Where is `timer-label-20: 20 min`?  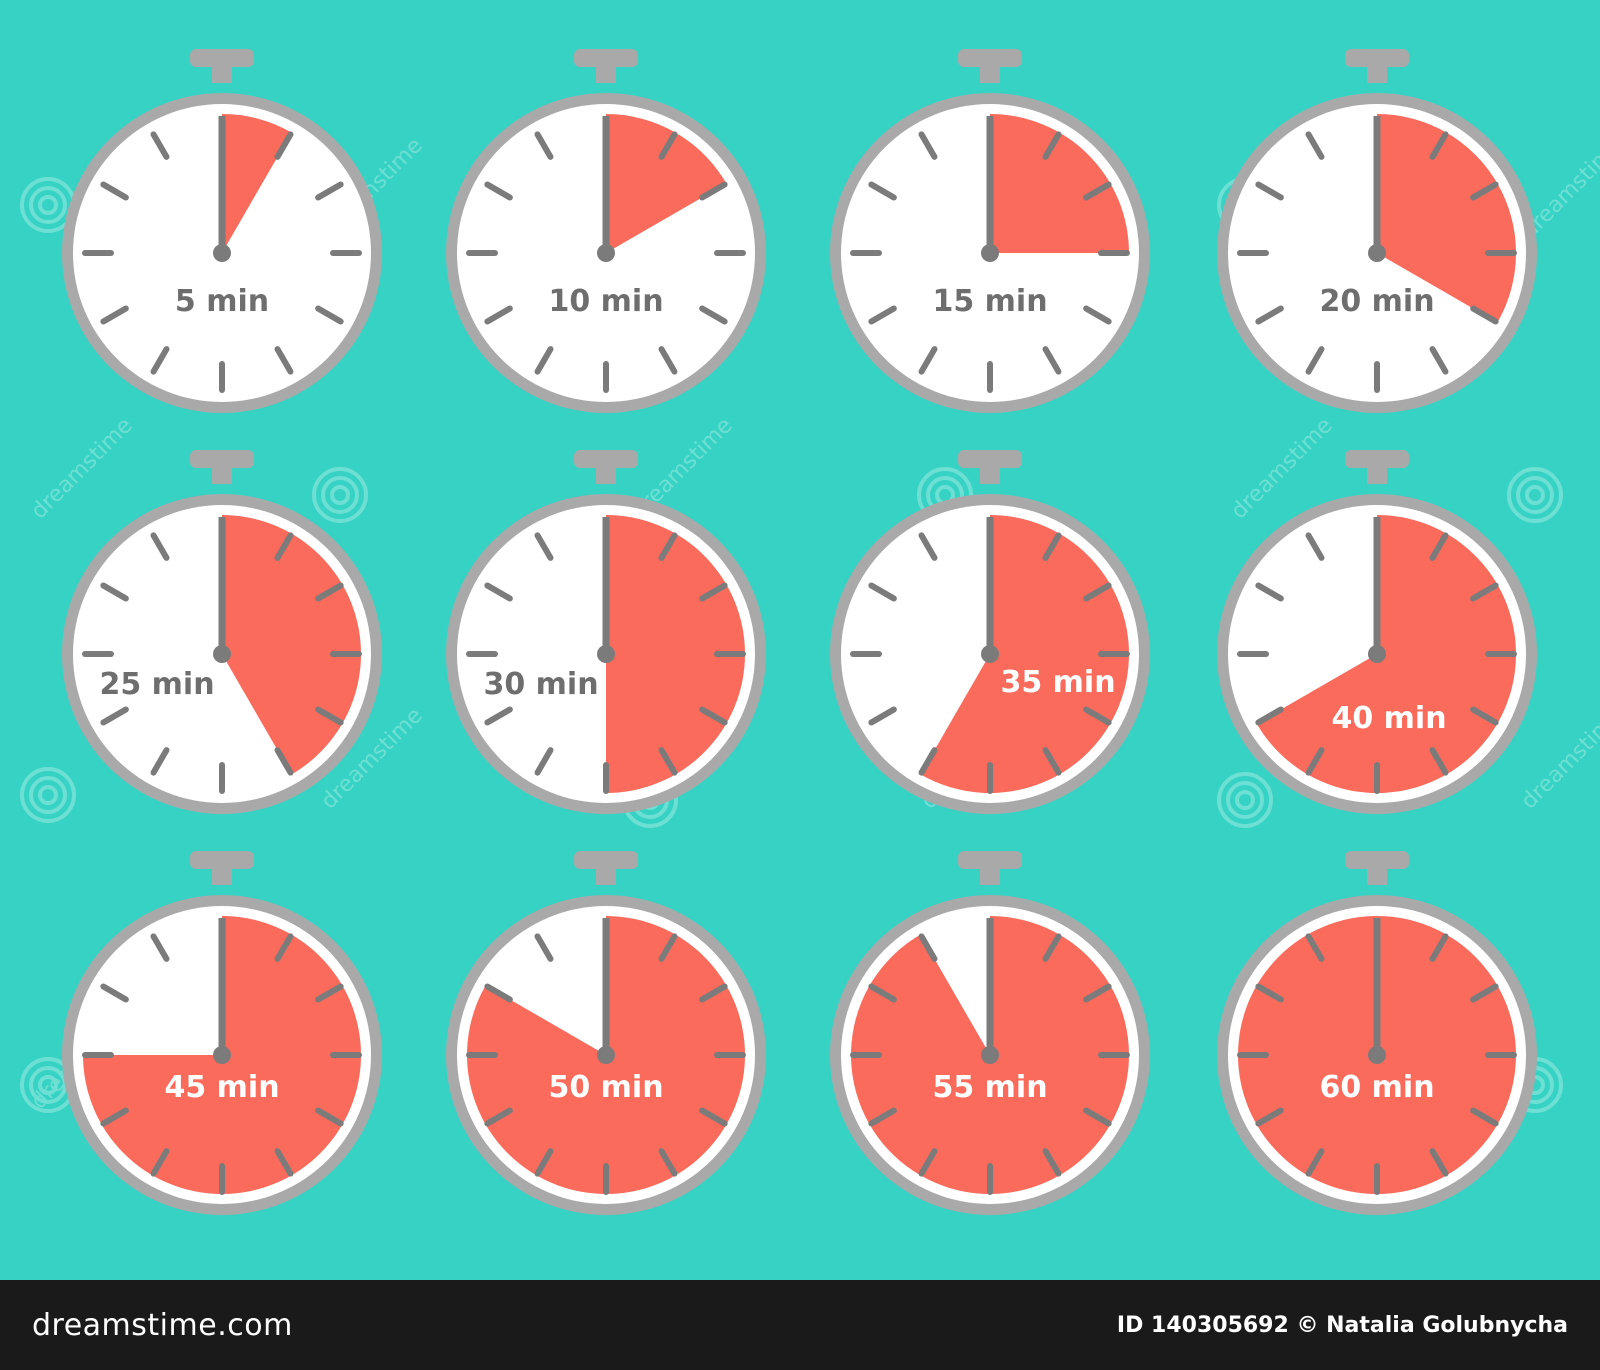 timer-label-20: 20 min is located at coordinates (1376, 301).